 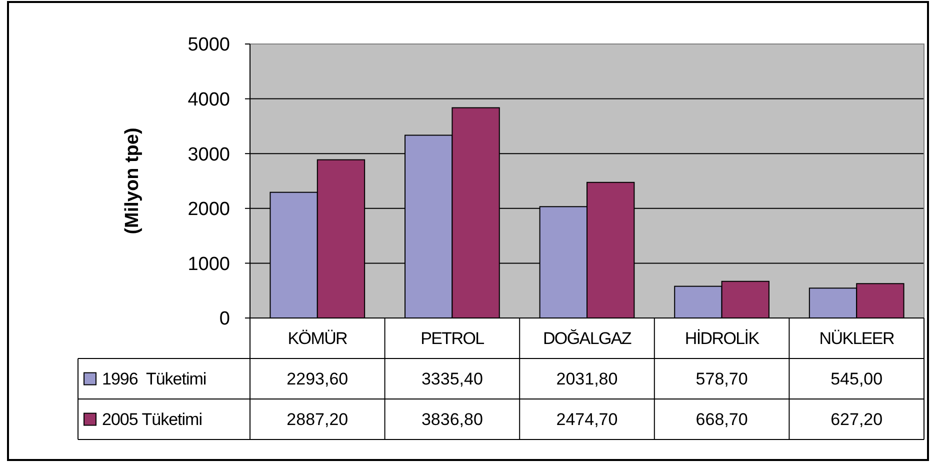 I want to click on x-tick-label: DOĞALGAZ, so click(x=587, y=338).